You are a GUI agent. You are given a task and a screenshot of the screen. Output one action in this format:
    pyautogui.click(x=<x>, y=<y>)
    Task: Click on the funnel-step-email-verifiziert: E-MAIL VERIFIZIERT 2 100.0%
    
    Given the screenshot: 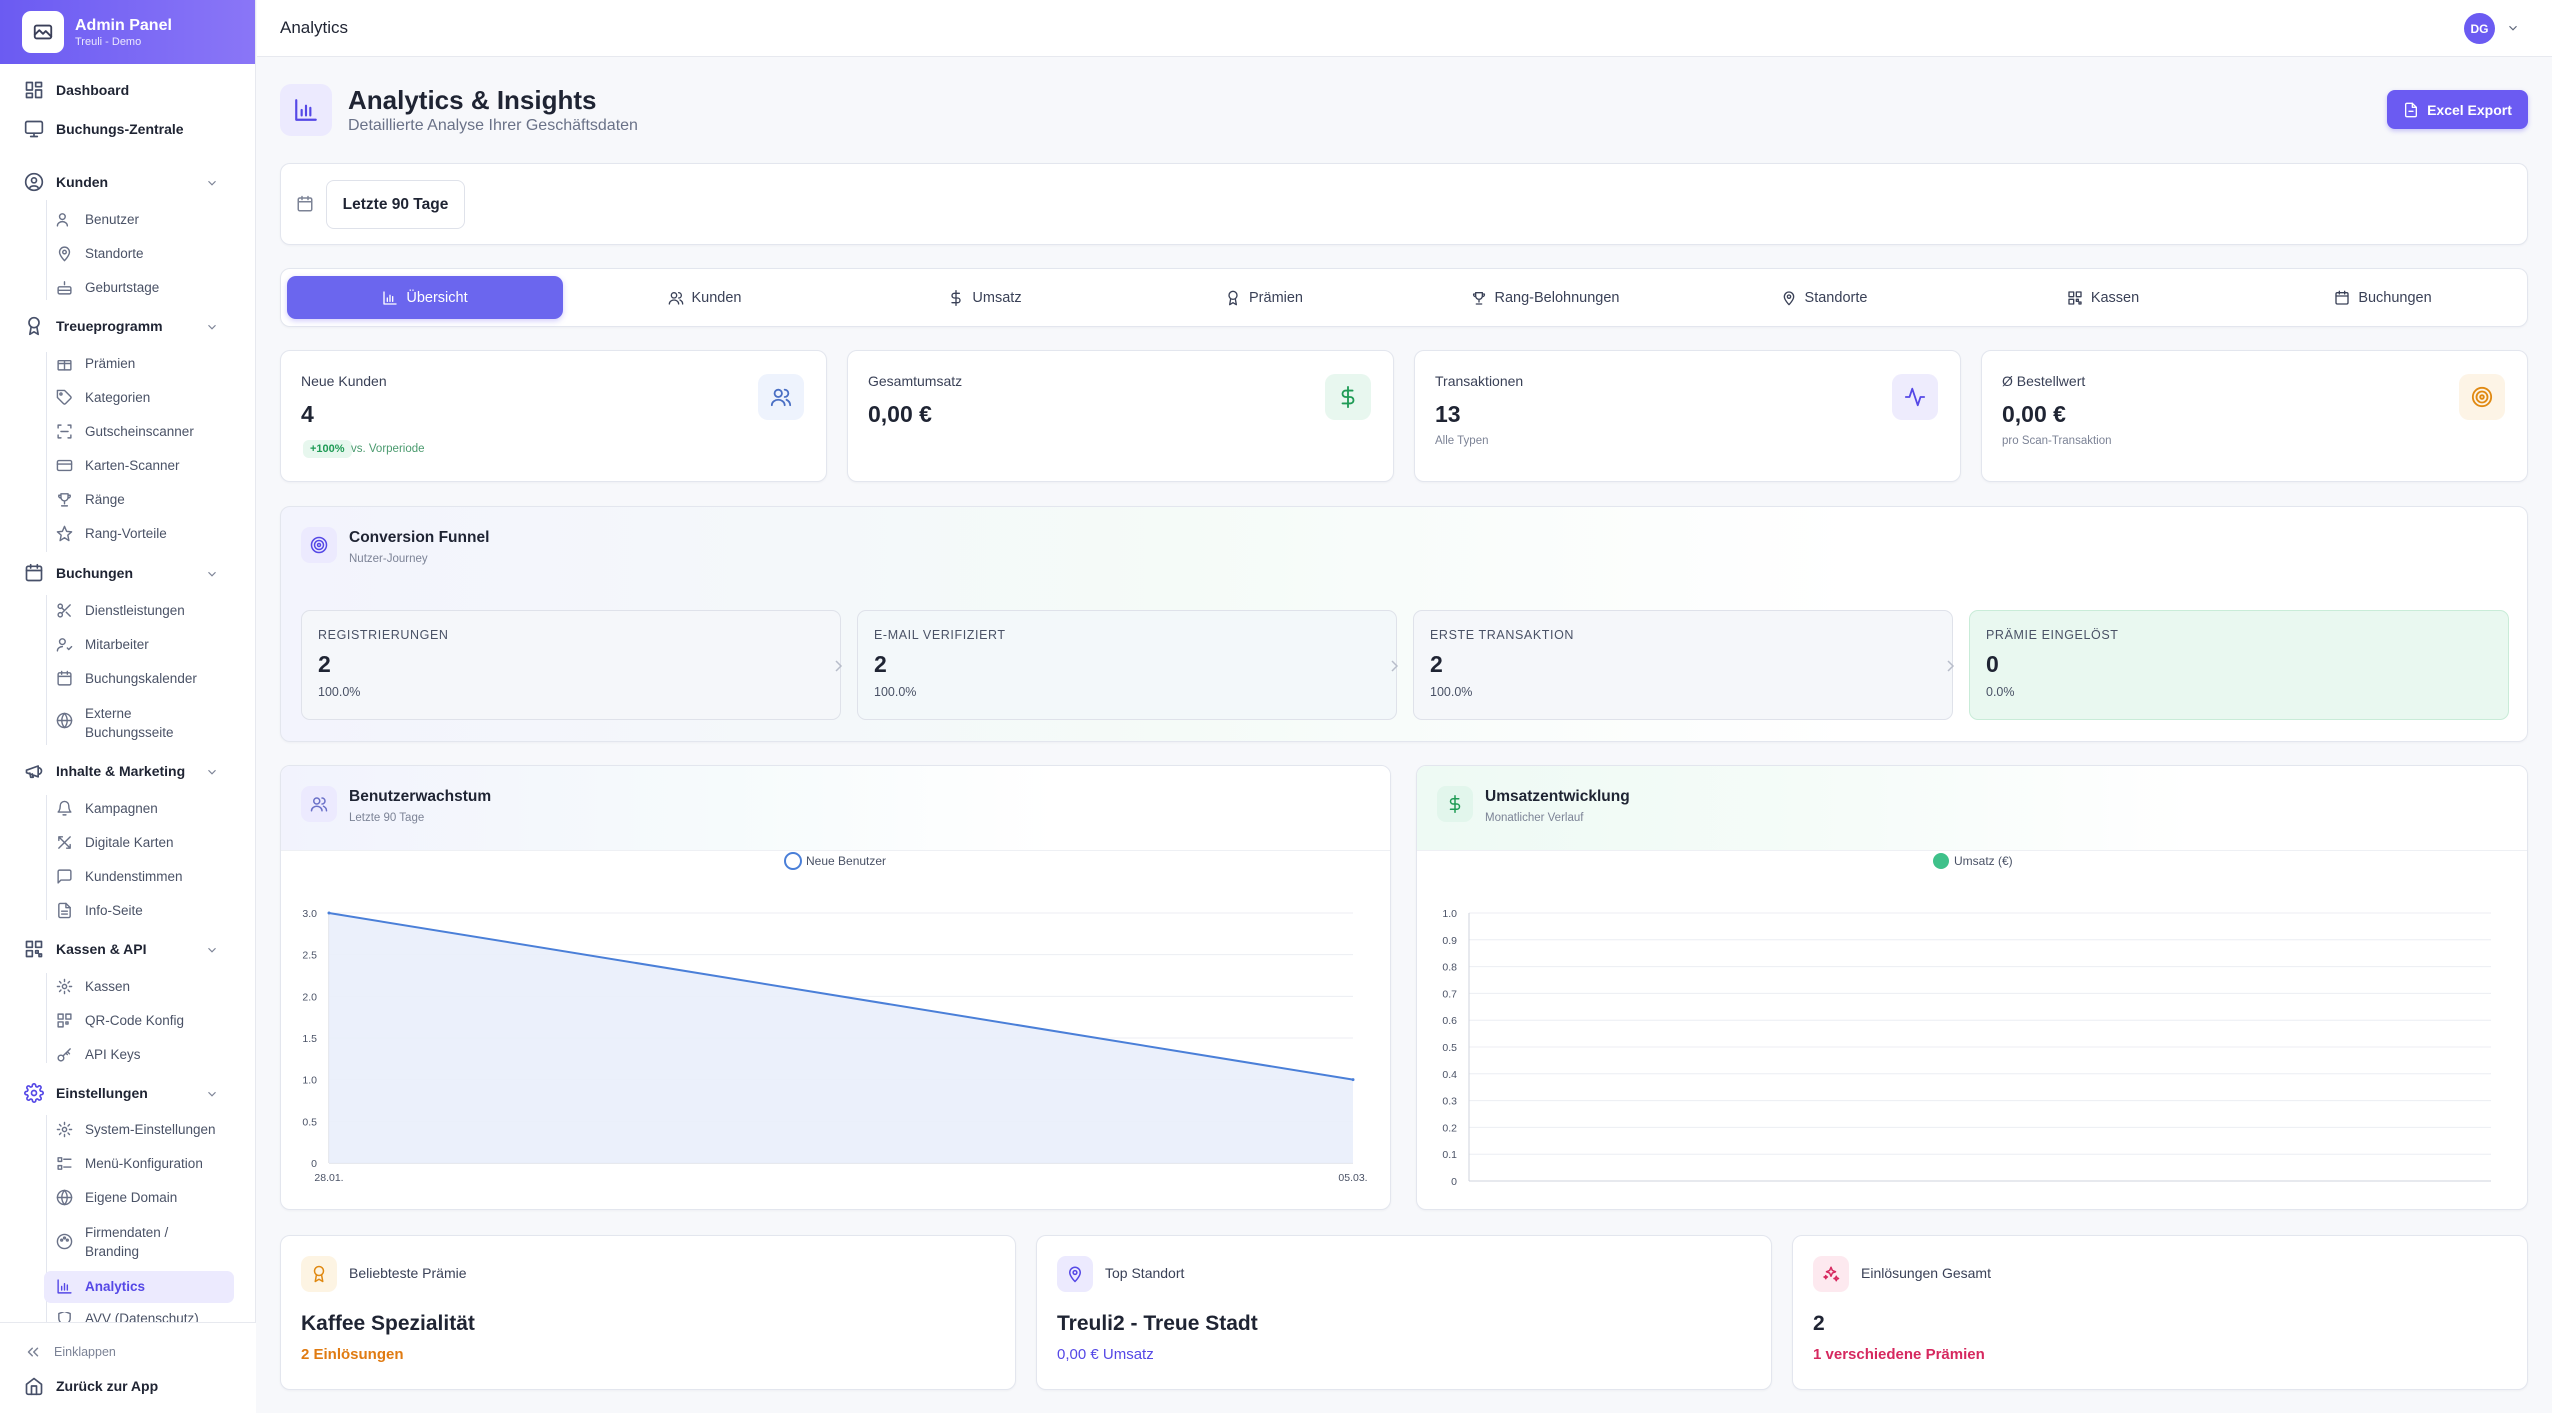 What is the action you would take?
    pyautogui.click(x=1128, y=665)
    